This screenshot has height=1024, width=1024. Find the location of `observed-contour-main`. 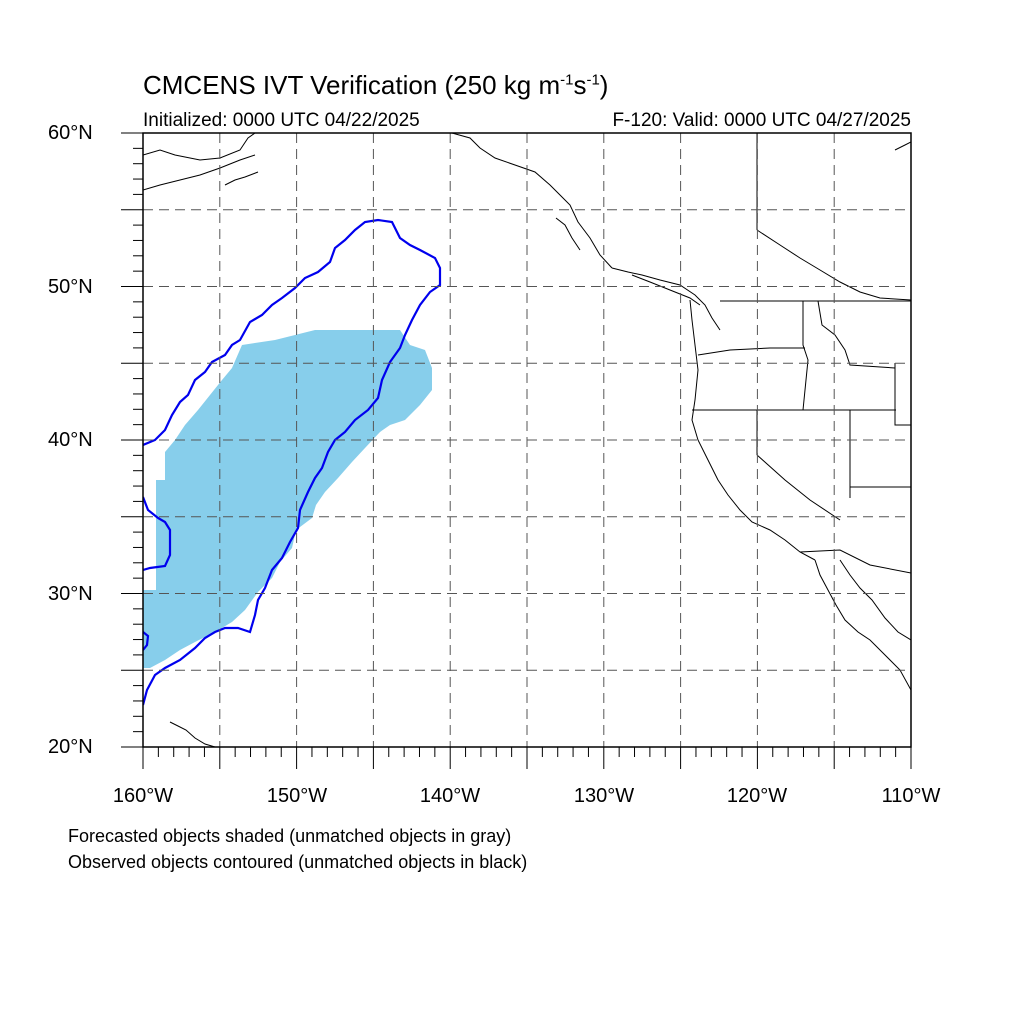

observed-contour-main is located at coordinates (292, 462).